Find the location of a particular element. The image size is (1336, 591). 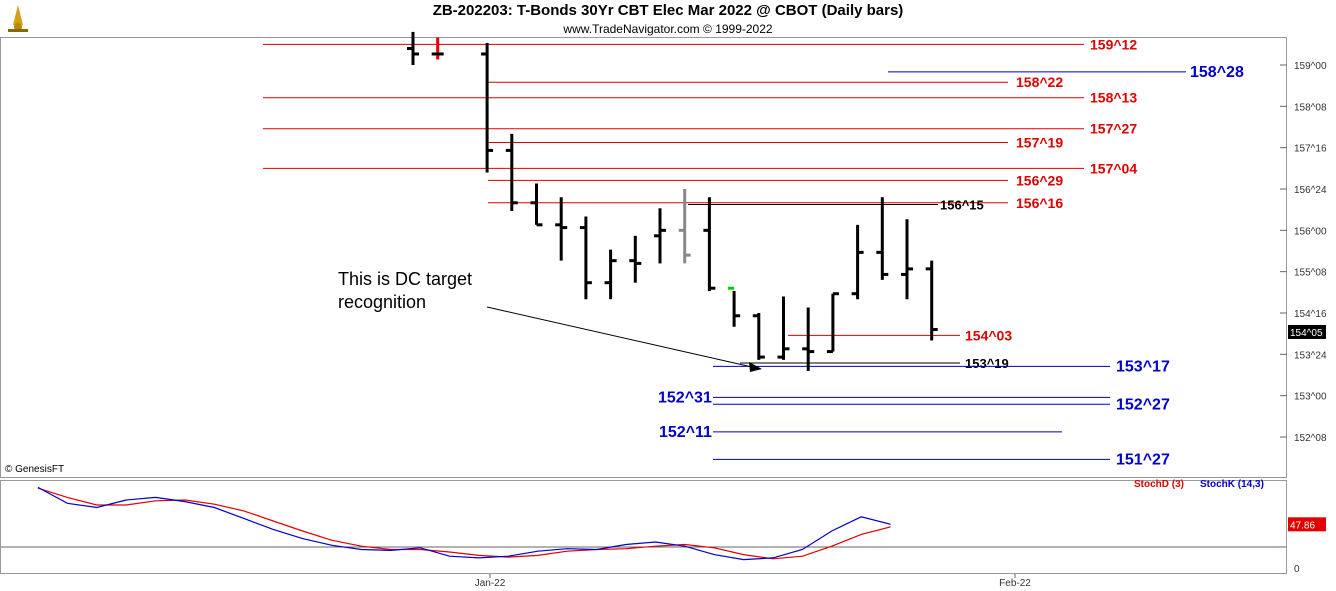

target-level-label: 154^03 is located at coordinates (988, 335).